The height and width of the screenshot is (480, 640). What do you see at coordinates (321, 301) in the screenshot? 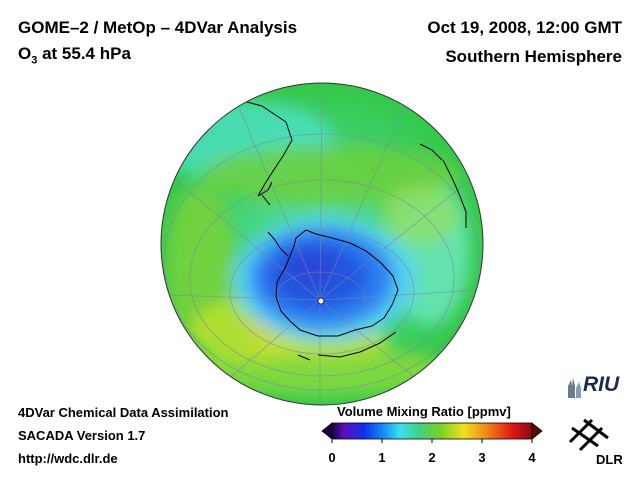
I see `south-pole-marker` at bounding box center [321, 301].